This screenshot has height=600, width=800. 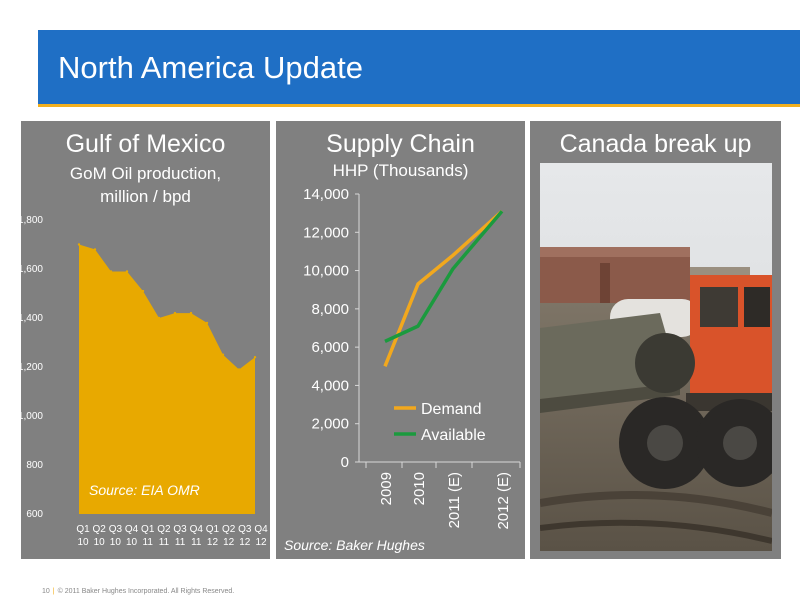 I want to click on canada-panel-title: Canada break up, so click(x=655, y=144).